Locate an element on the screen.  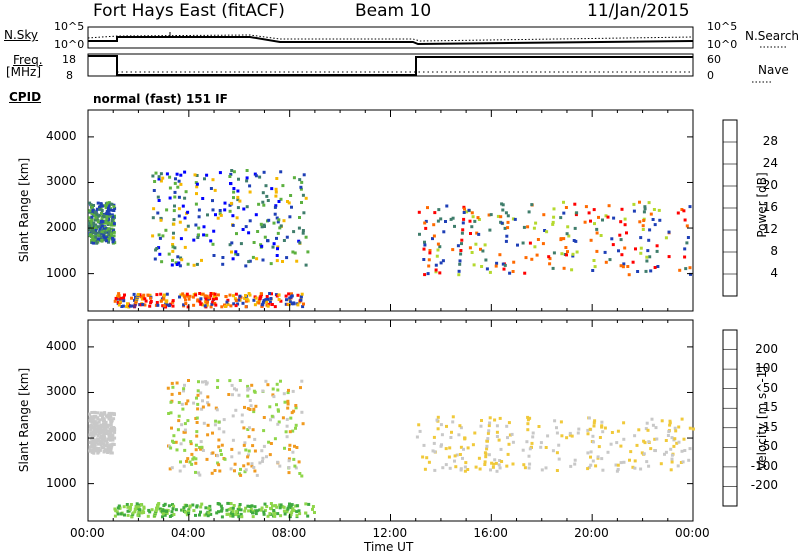
colorbar-tick-label: 8 is located at coordinates (774, 251).